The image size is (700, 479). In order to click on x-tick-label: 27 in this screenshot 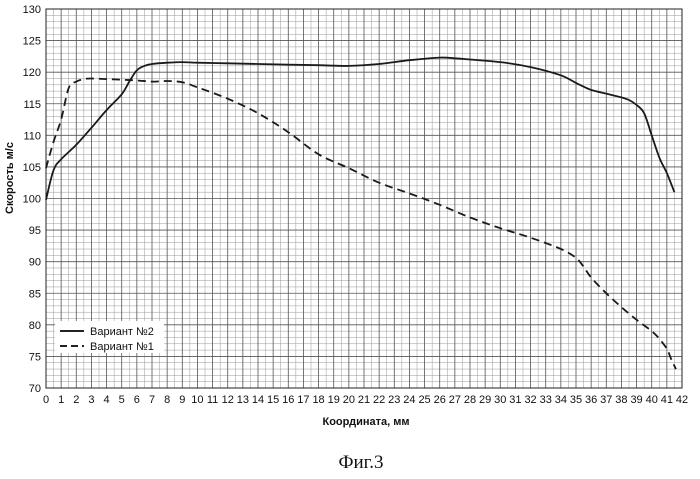, I will do `click(455, 400)`.